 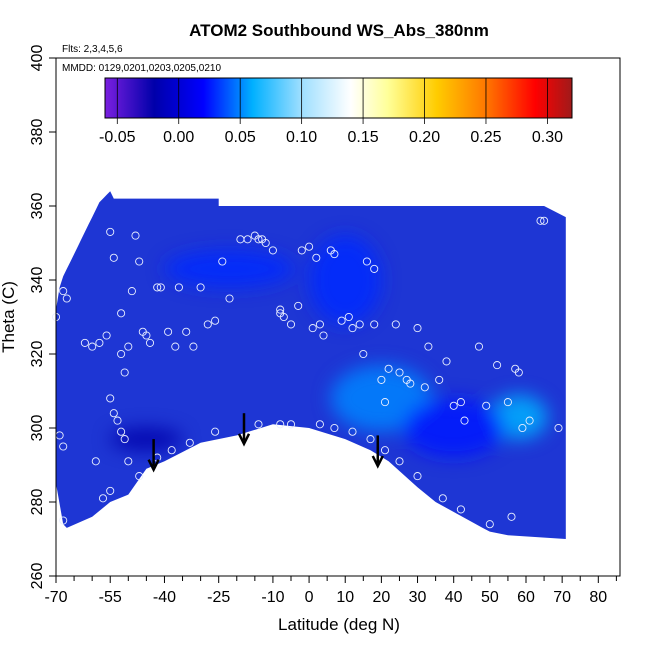 I want to click on tropopause-arrows, so click(x=265, y=443).